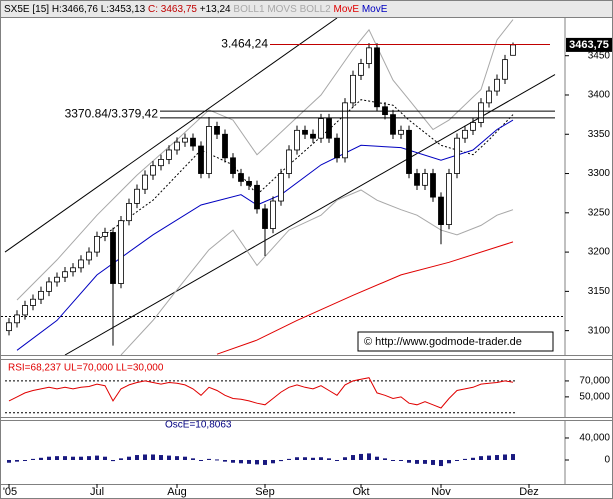 The width and height of the screenshot is (613, 499). I want to click on last-price-label: 3463,75, so click(589, 45).